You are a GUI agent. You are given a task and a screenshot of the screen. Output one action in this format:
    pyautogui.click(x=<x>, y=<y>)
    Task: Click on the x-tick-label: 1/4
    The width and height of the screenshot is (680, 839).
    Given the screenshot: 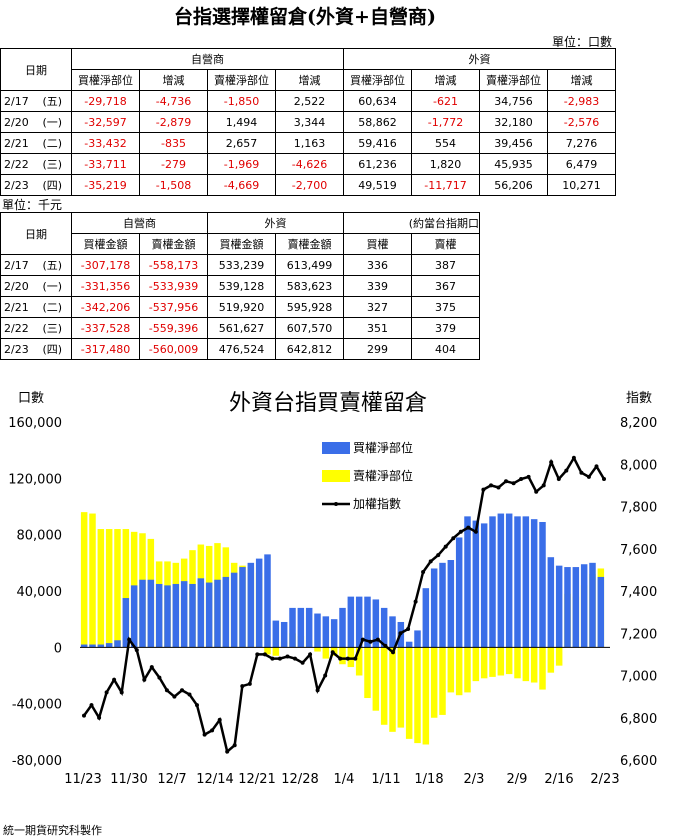 What is the action you would take?
    pyautogui.click(x=344, y=779)
    